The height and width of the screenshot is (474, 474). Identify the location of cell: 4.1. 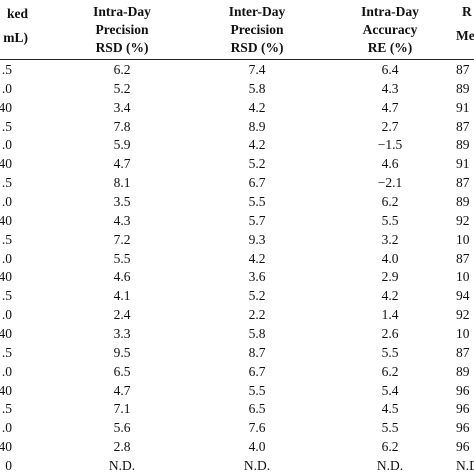
(122, 296).